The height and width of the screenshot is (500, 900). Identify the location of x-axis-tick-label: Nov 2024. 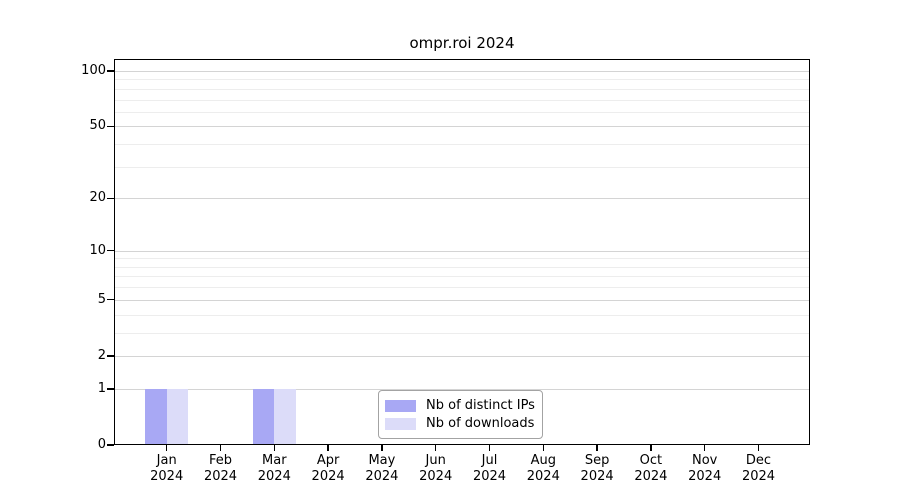
(705, 468).